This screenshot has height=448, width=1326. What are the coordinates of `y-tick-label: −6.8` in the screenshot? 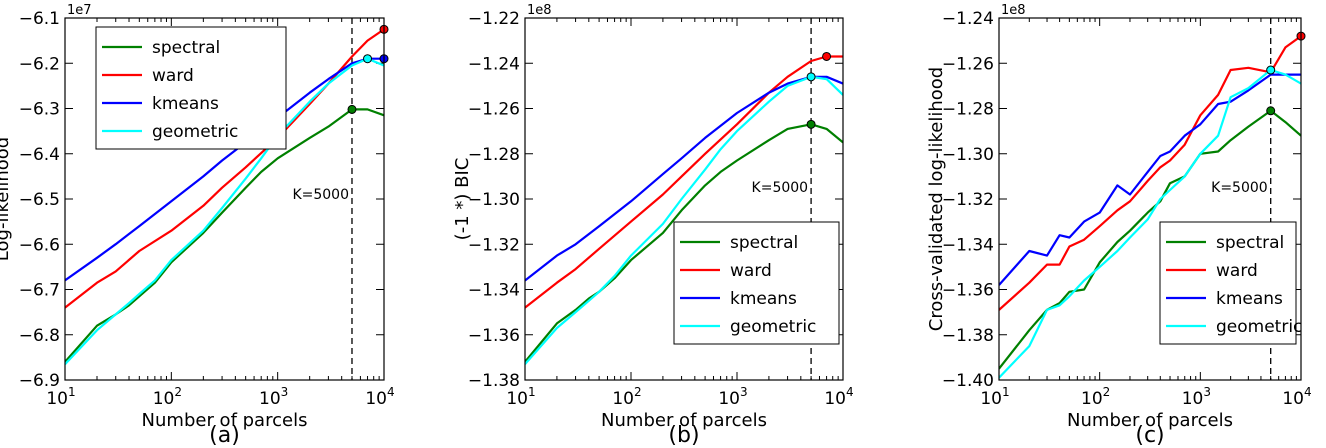 It's located at (39, 336).